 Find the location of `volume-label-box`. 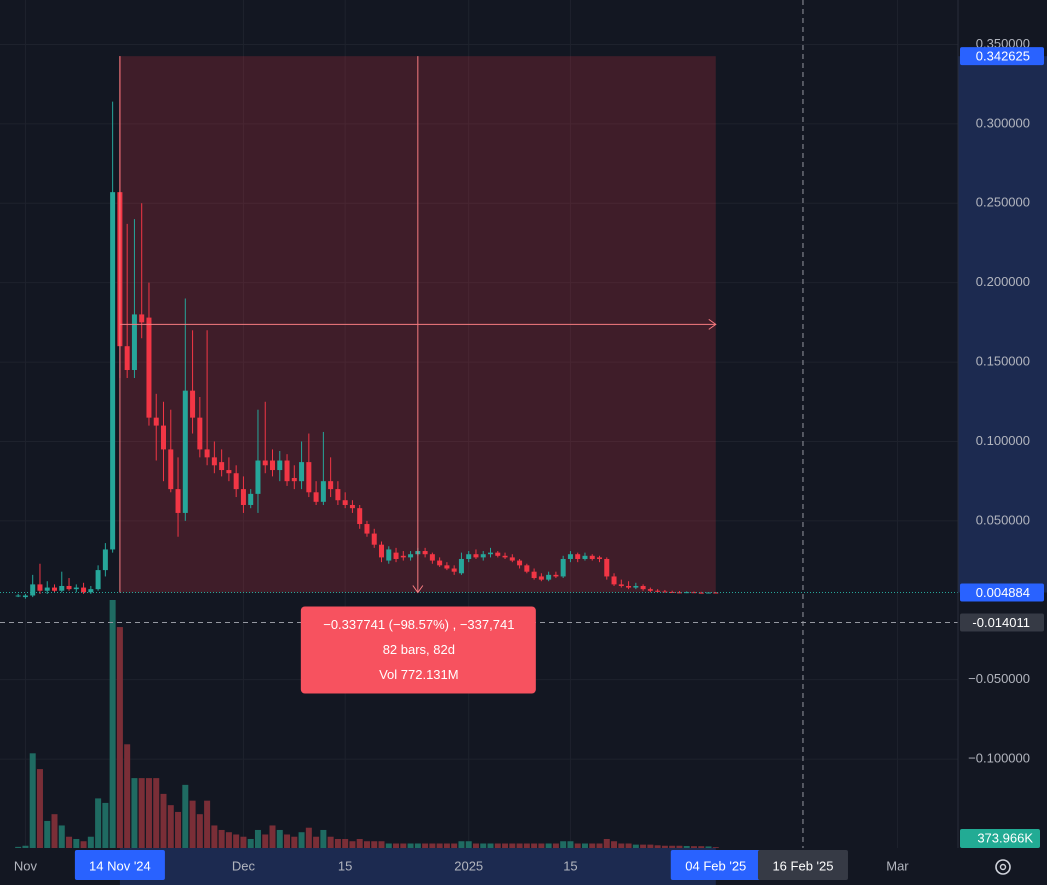

volume-label-box is located at coordinates (1000, 838).